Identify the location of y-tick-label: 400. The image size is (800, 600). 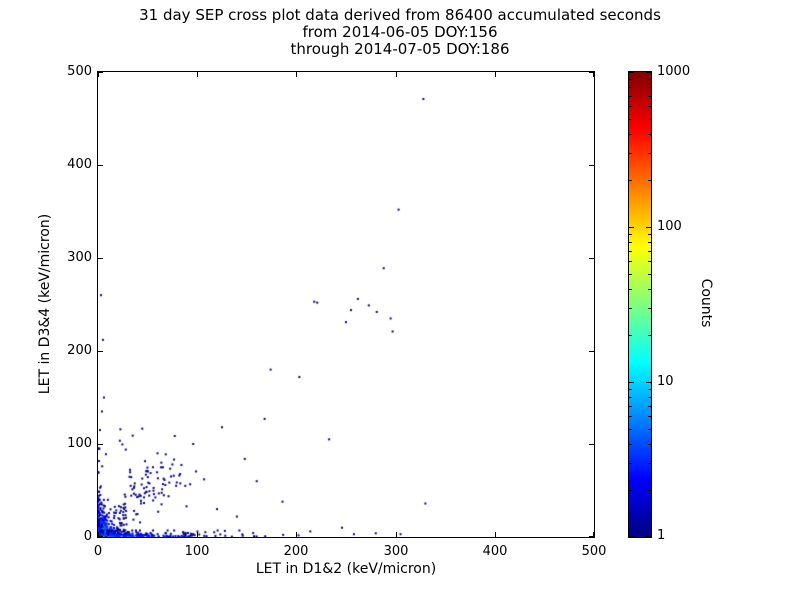
(79, 164).